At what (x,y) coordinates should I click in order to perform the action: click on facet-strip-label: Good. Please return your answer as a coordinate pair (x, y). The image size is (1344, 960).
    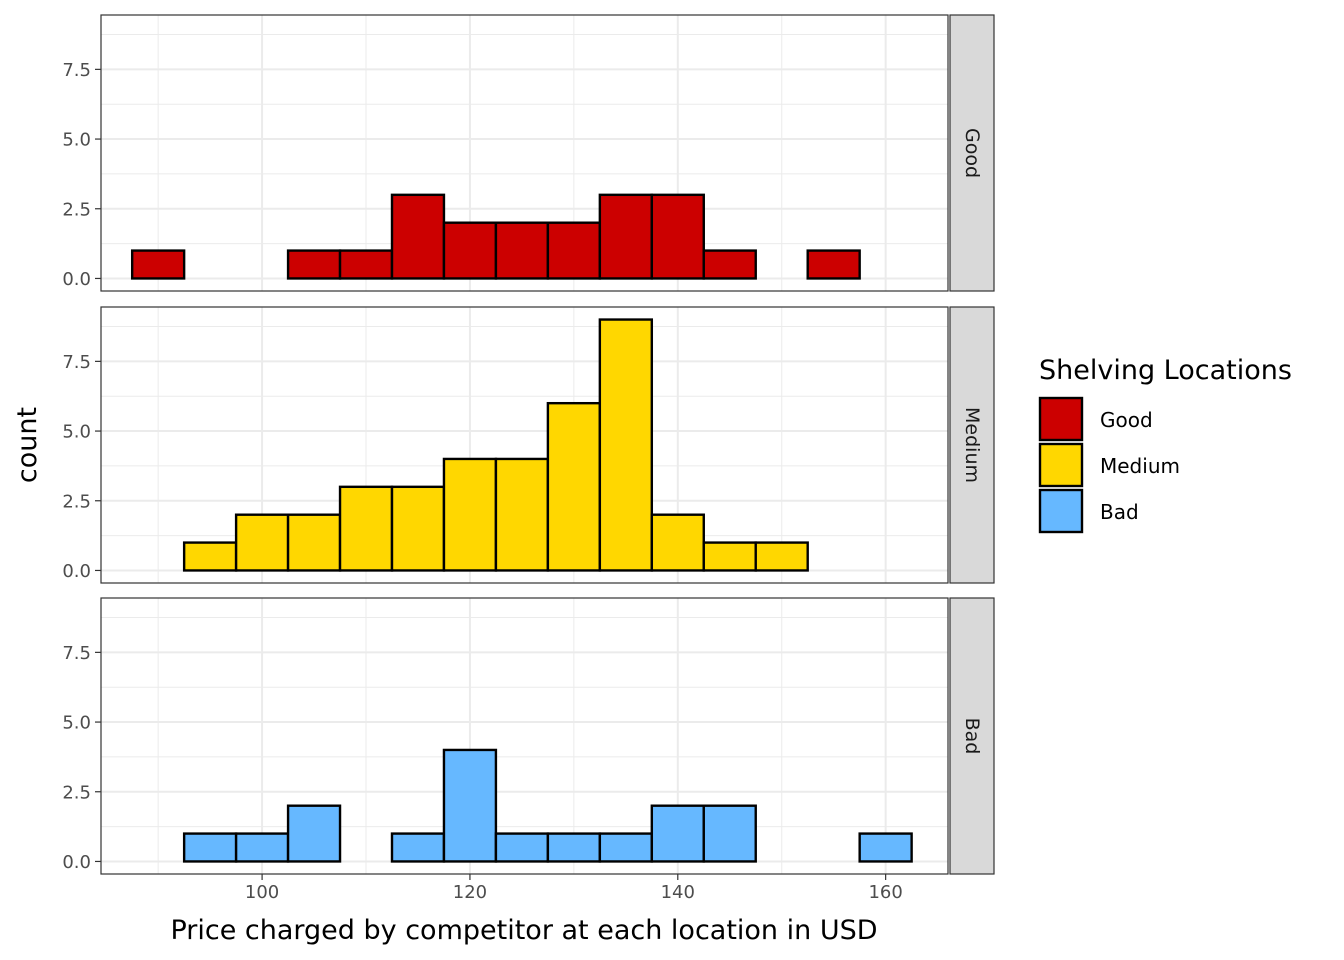
    Looking at the image, I should click on (972, 153).